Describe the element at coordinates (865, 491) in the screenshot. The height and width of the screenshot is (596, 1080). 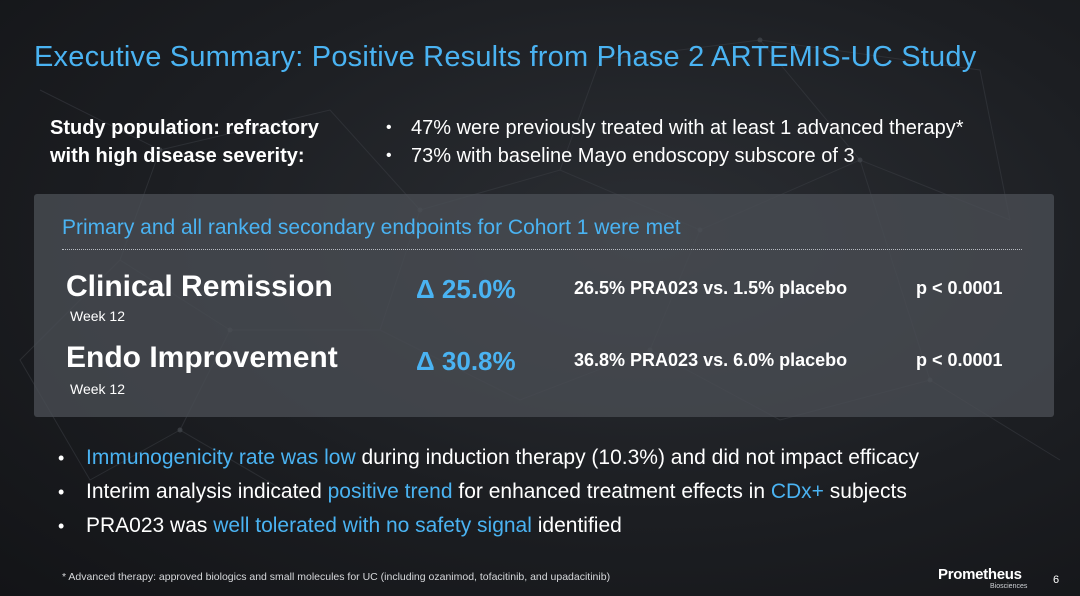
I see `finding-text: subjects` at that location.